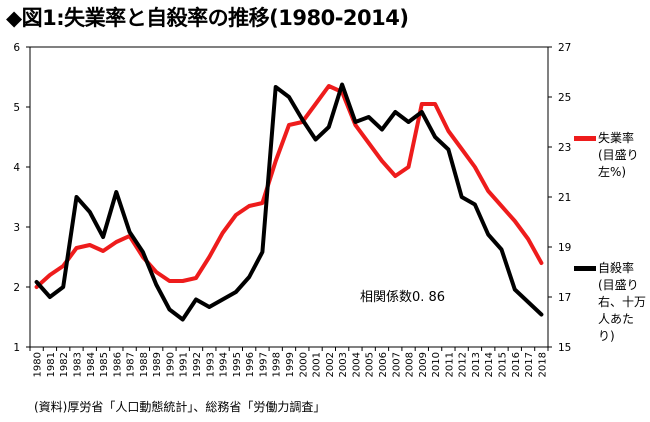  Describe the element at coordinates (184, 364) in the screenshot. I see `x-tick-label: 1991` at that location.